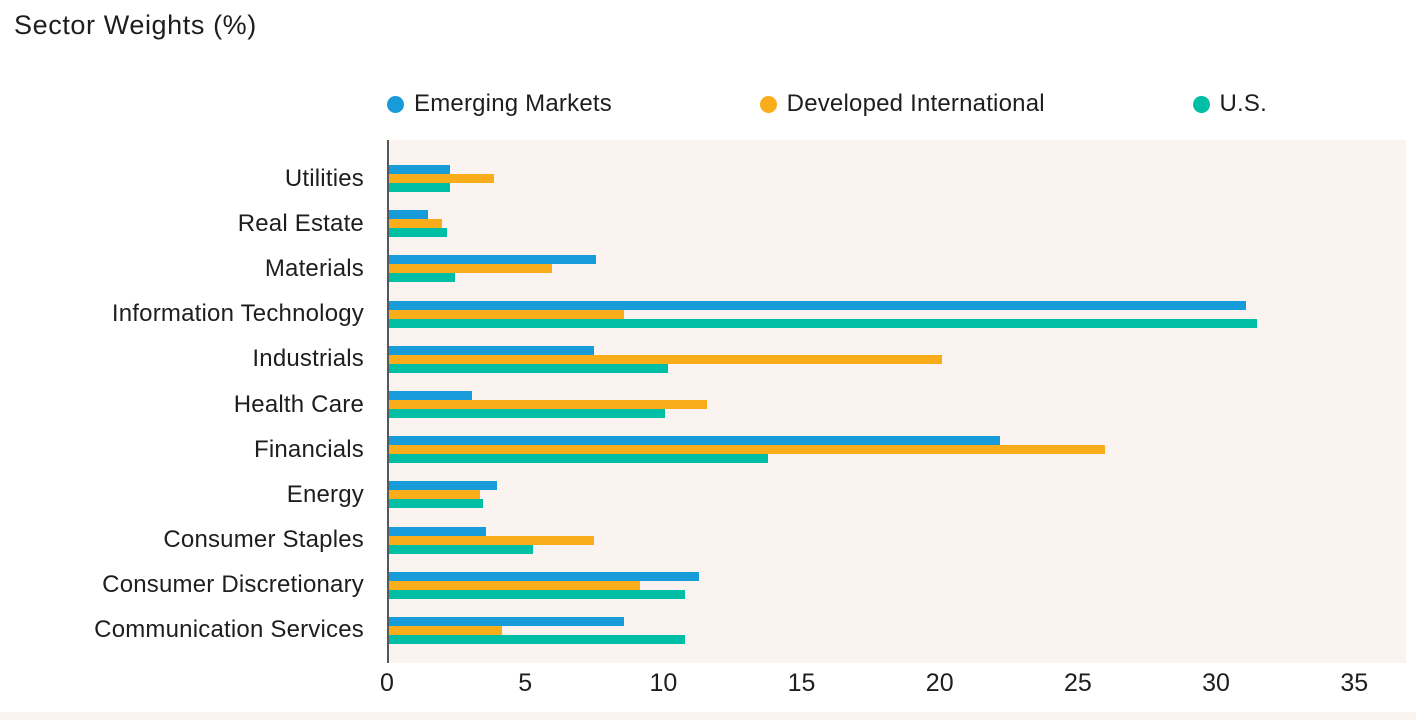  What do you see at coordinates (897, 223) in the screenshot?
I see `bar-group-real-estate` at bounding box center [897, 223].